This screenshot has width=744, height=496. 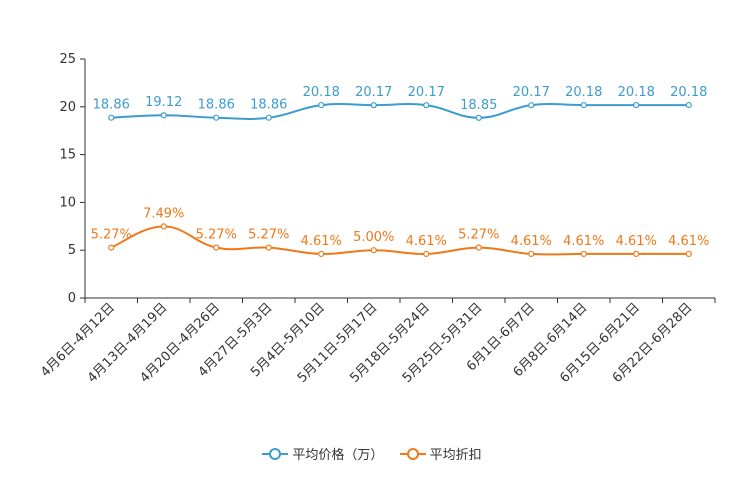 I want to click on legend: 平均价格（万） 平均折扣, so click(x=372, y=454).